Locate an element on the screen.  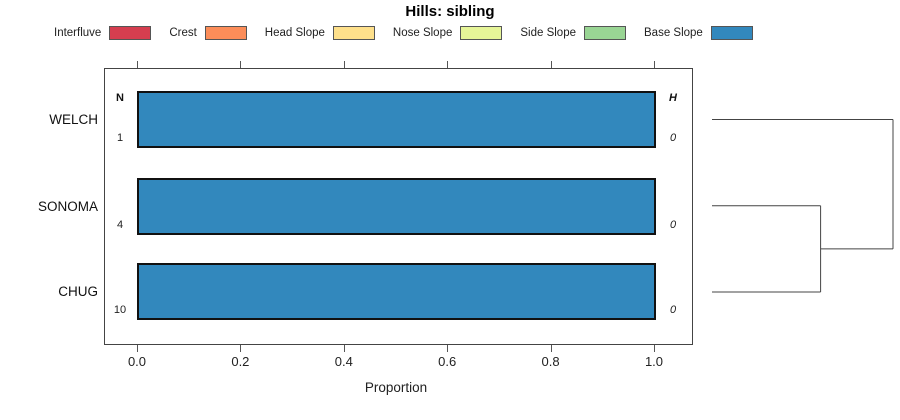
n-value: 4 is located at coordinates (120, 225).